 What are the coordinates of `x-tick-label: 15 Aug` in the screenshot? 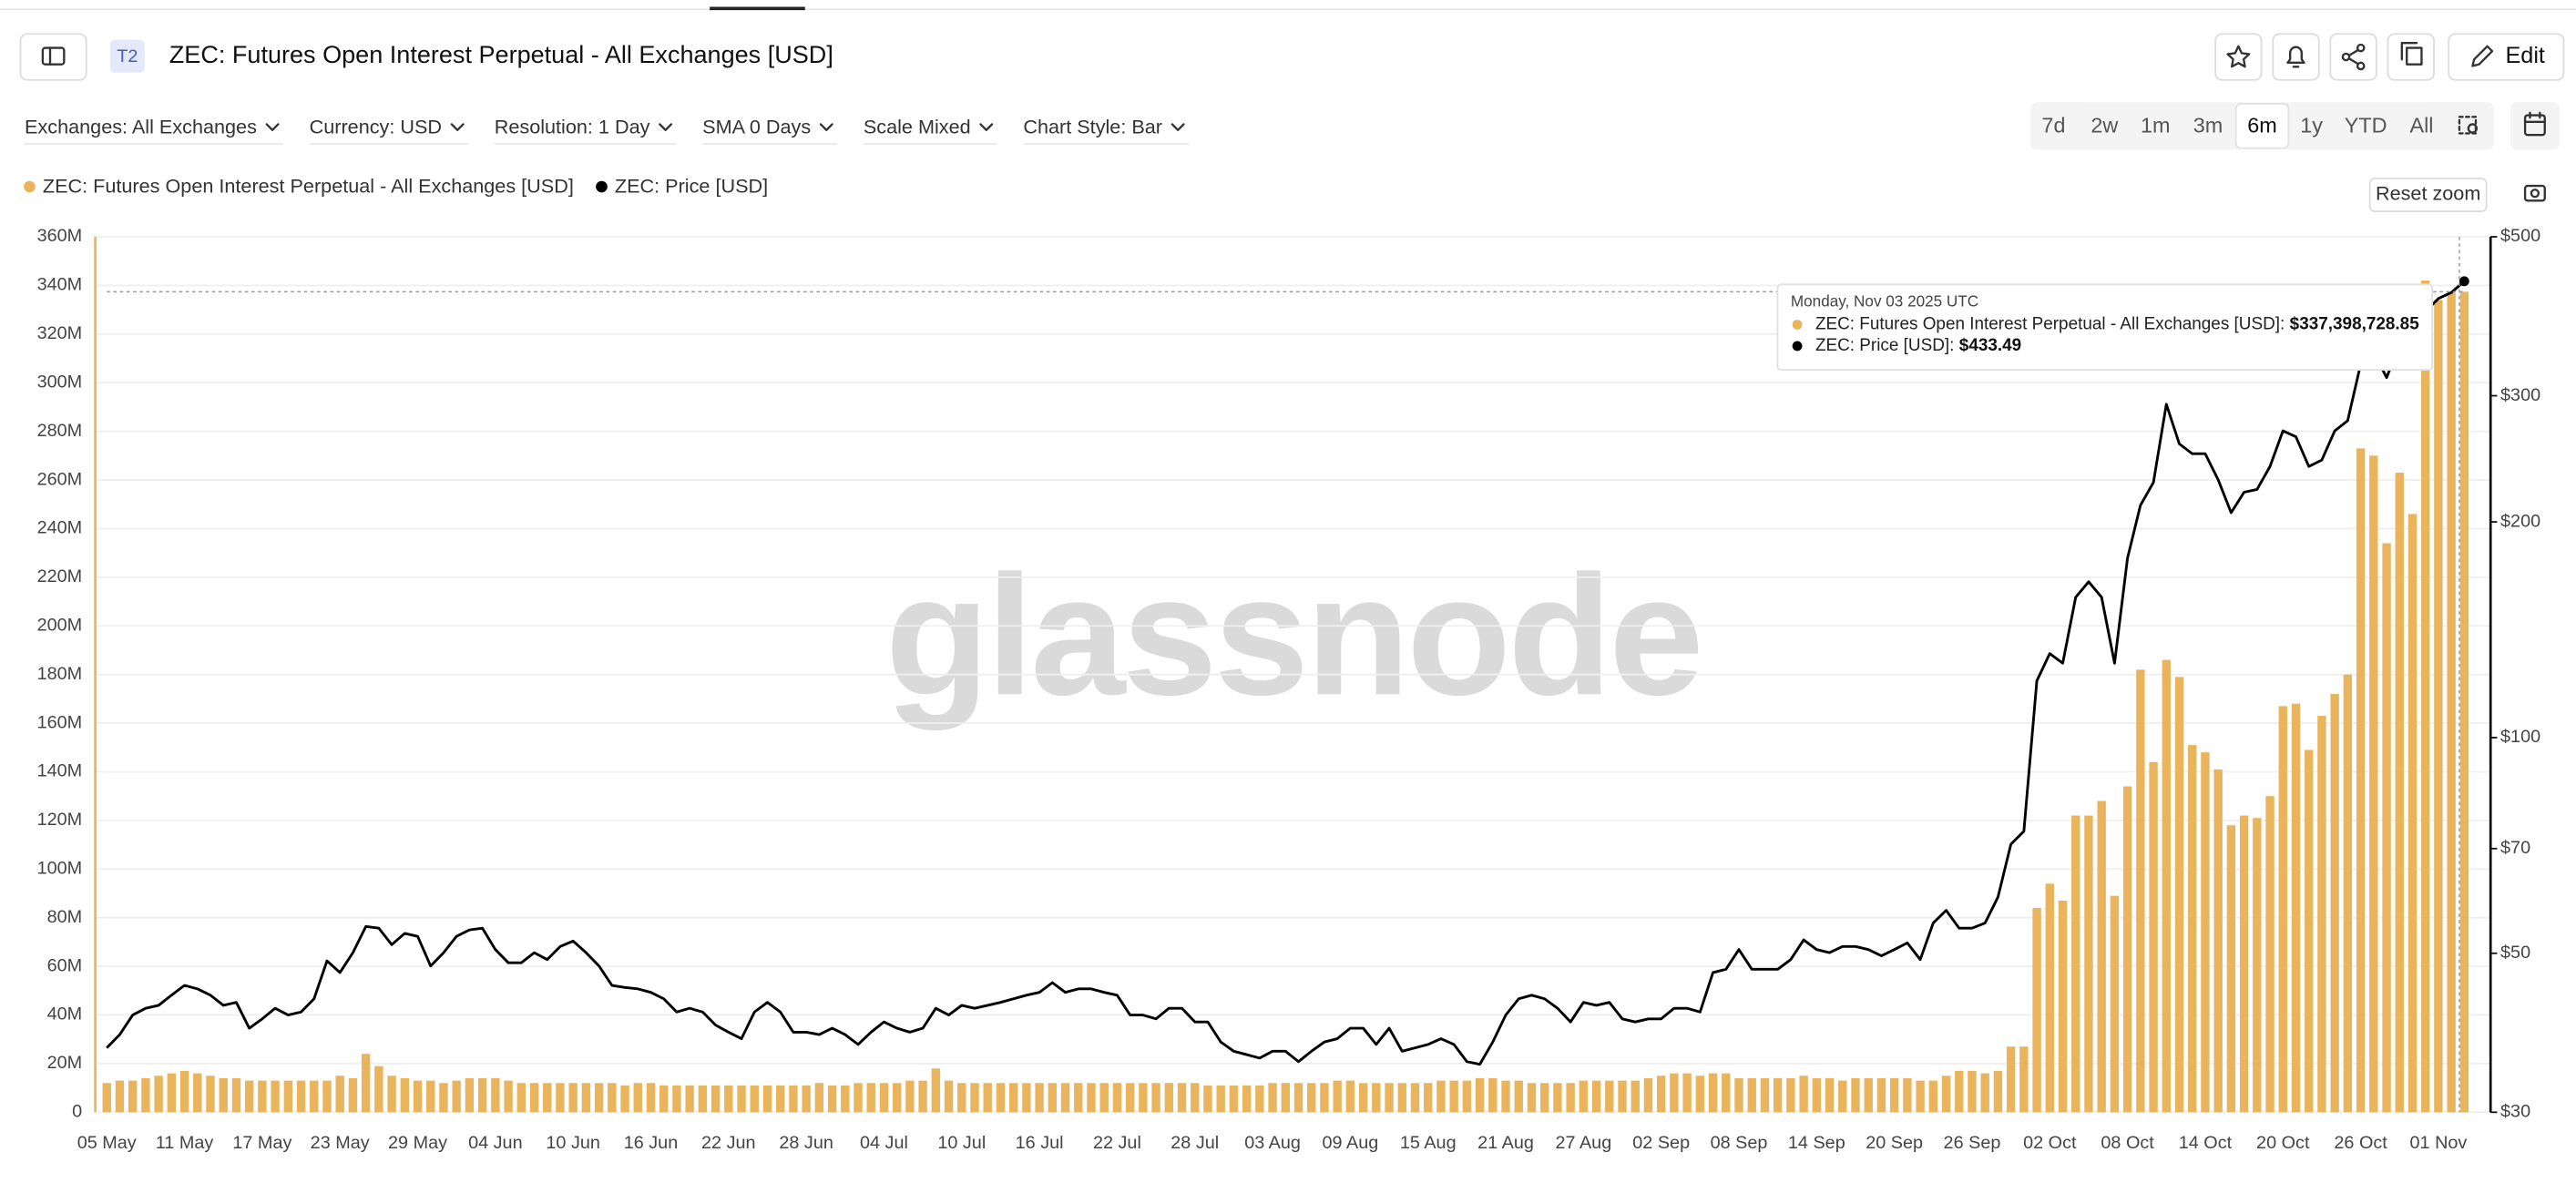 It's located at (1428, 1143).